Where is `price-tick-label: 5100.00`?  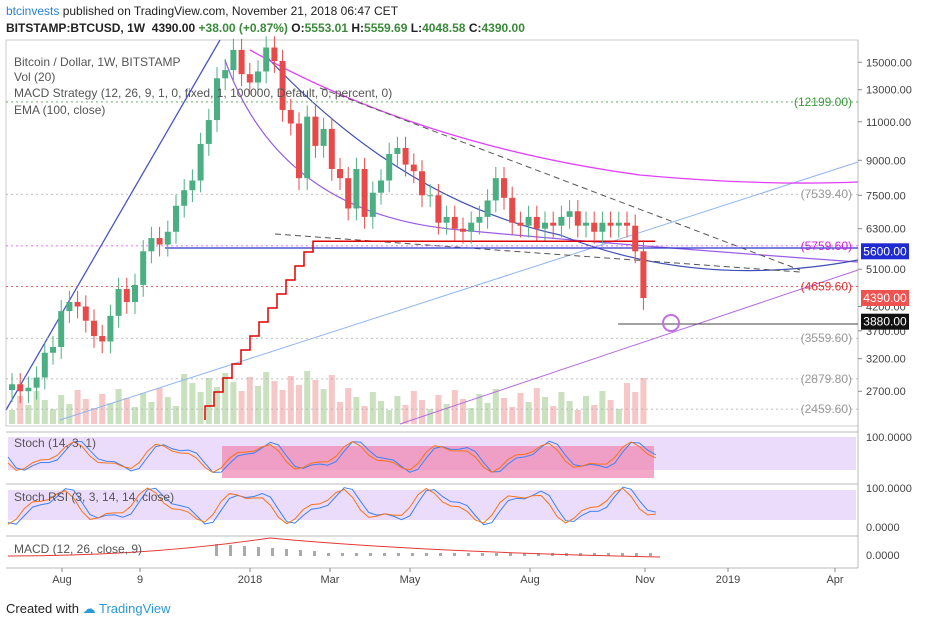
price-tick-label: 5100.00 is located at coordinates (886, 270).